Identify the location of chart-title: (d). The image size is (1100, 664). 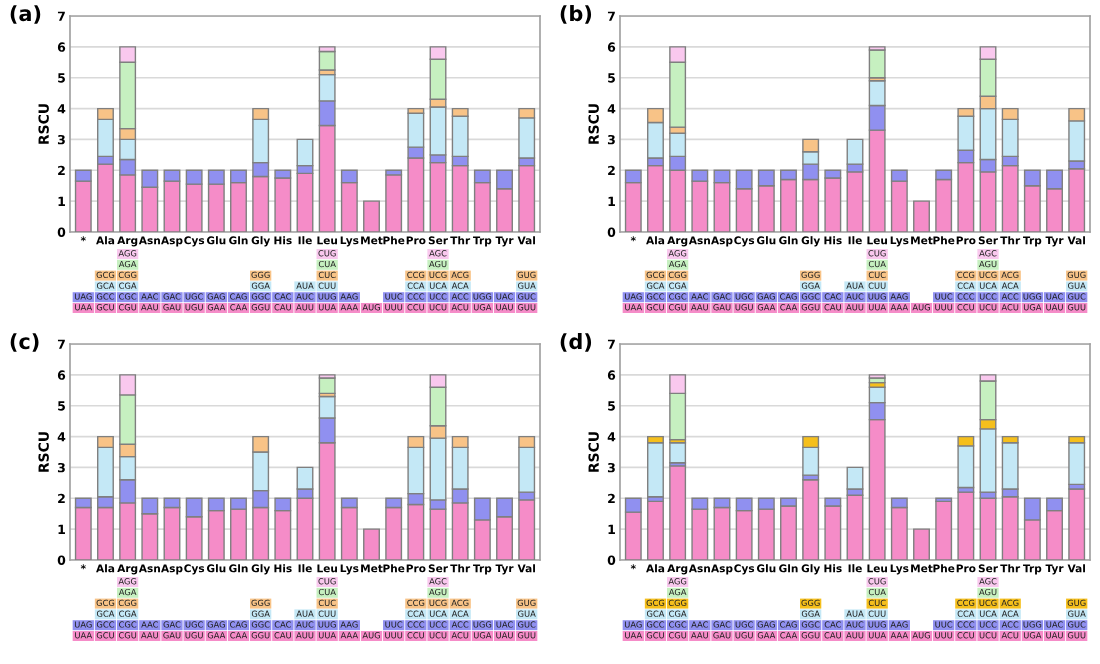
(576, 342).